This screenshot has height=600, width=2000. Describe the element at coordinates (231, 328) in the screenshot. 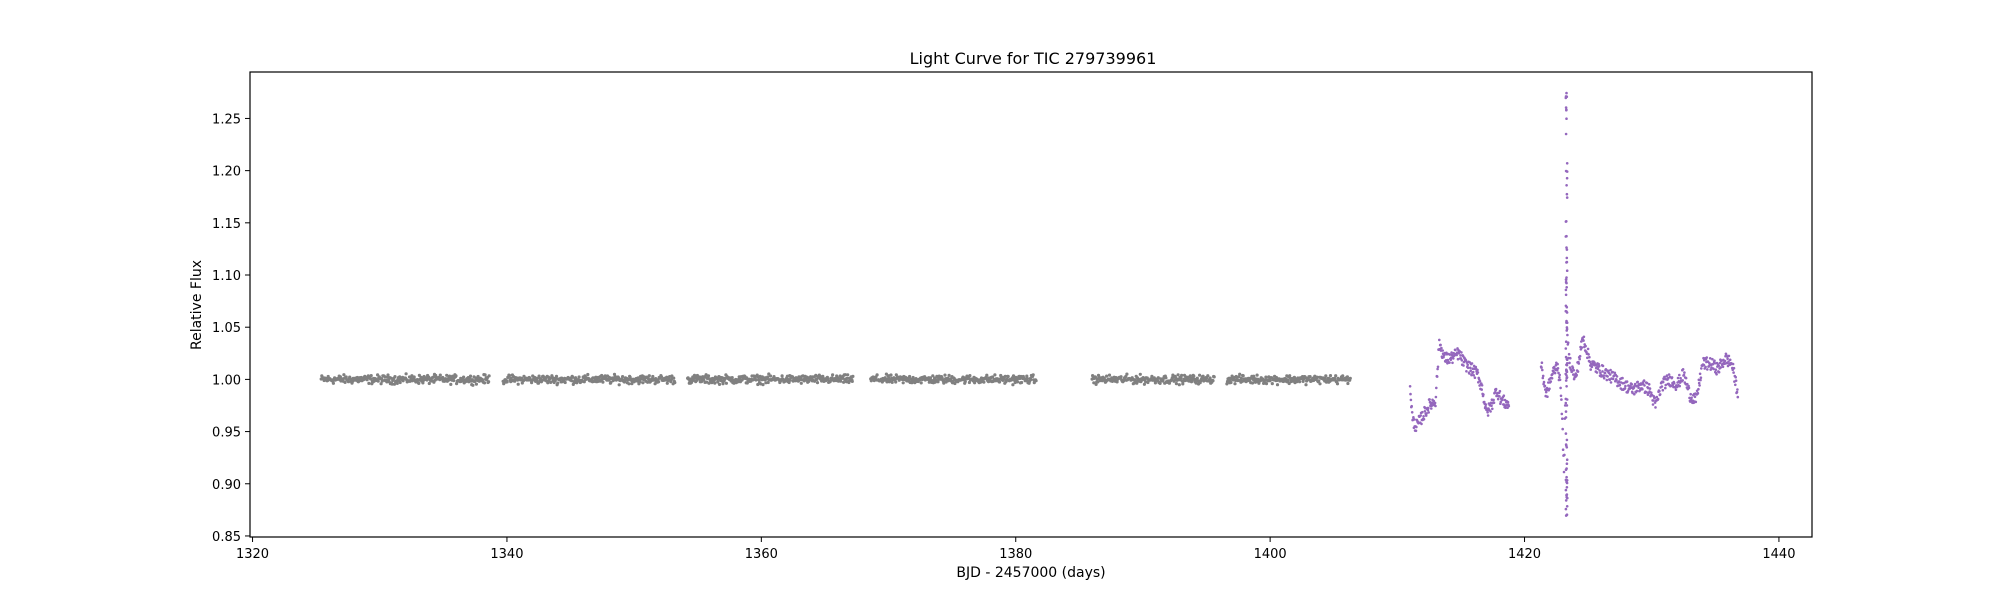

I see `y-axis-ticks: 0.85 0.90 0.95 1.00 1.05 1.10 1.15 1.20 1.25` at that location.